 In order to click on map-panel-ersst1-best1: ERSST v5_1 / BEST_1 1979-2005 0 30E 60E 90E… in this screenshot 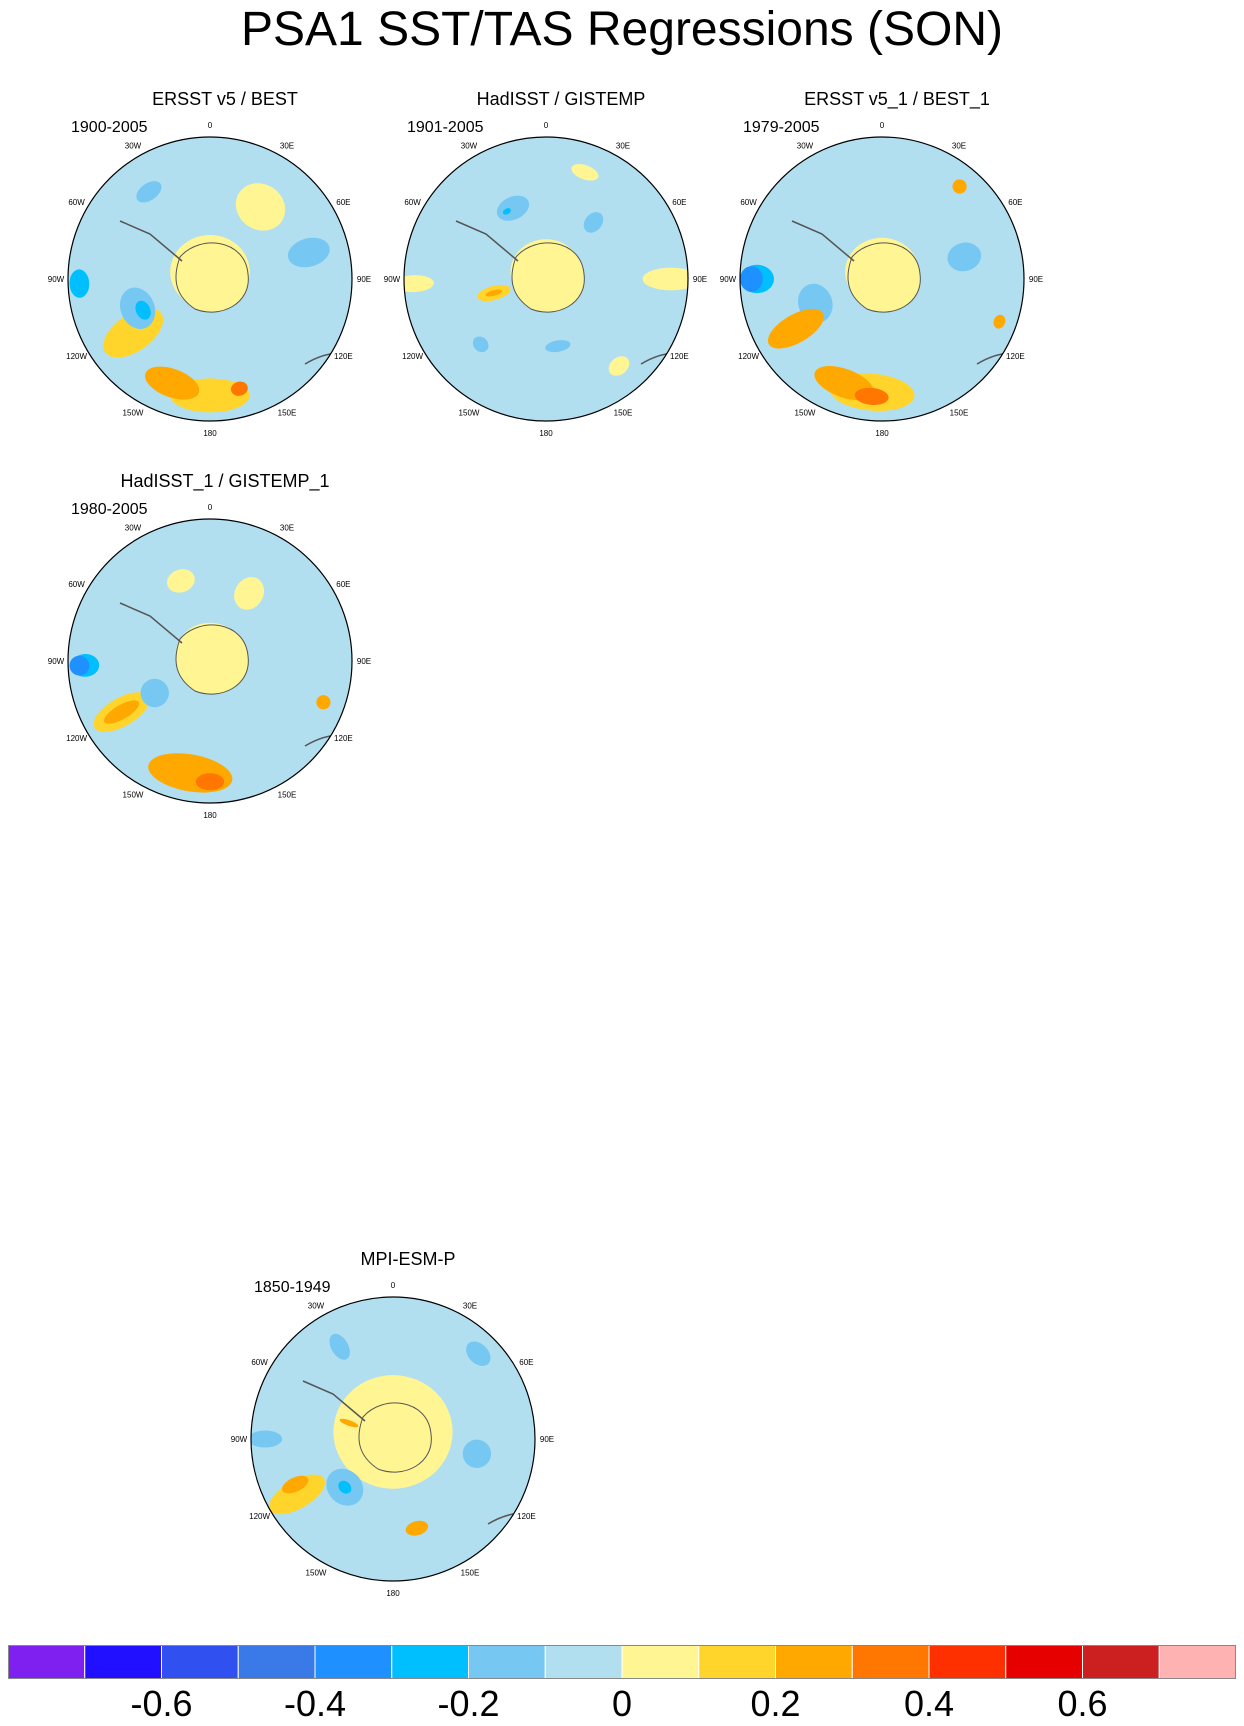, I will do `click(897, 278)`.